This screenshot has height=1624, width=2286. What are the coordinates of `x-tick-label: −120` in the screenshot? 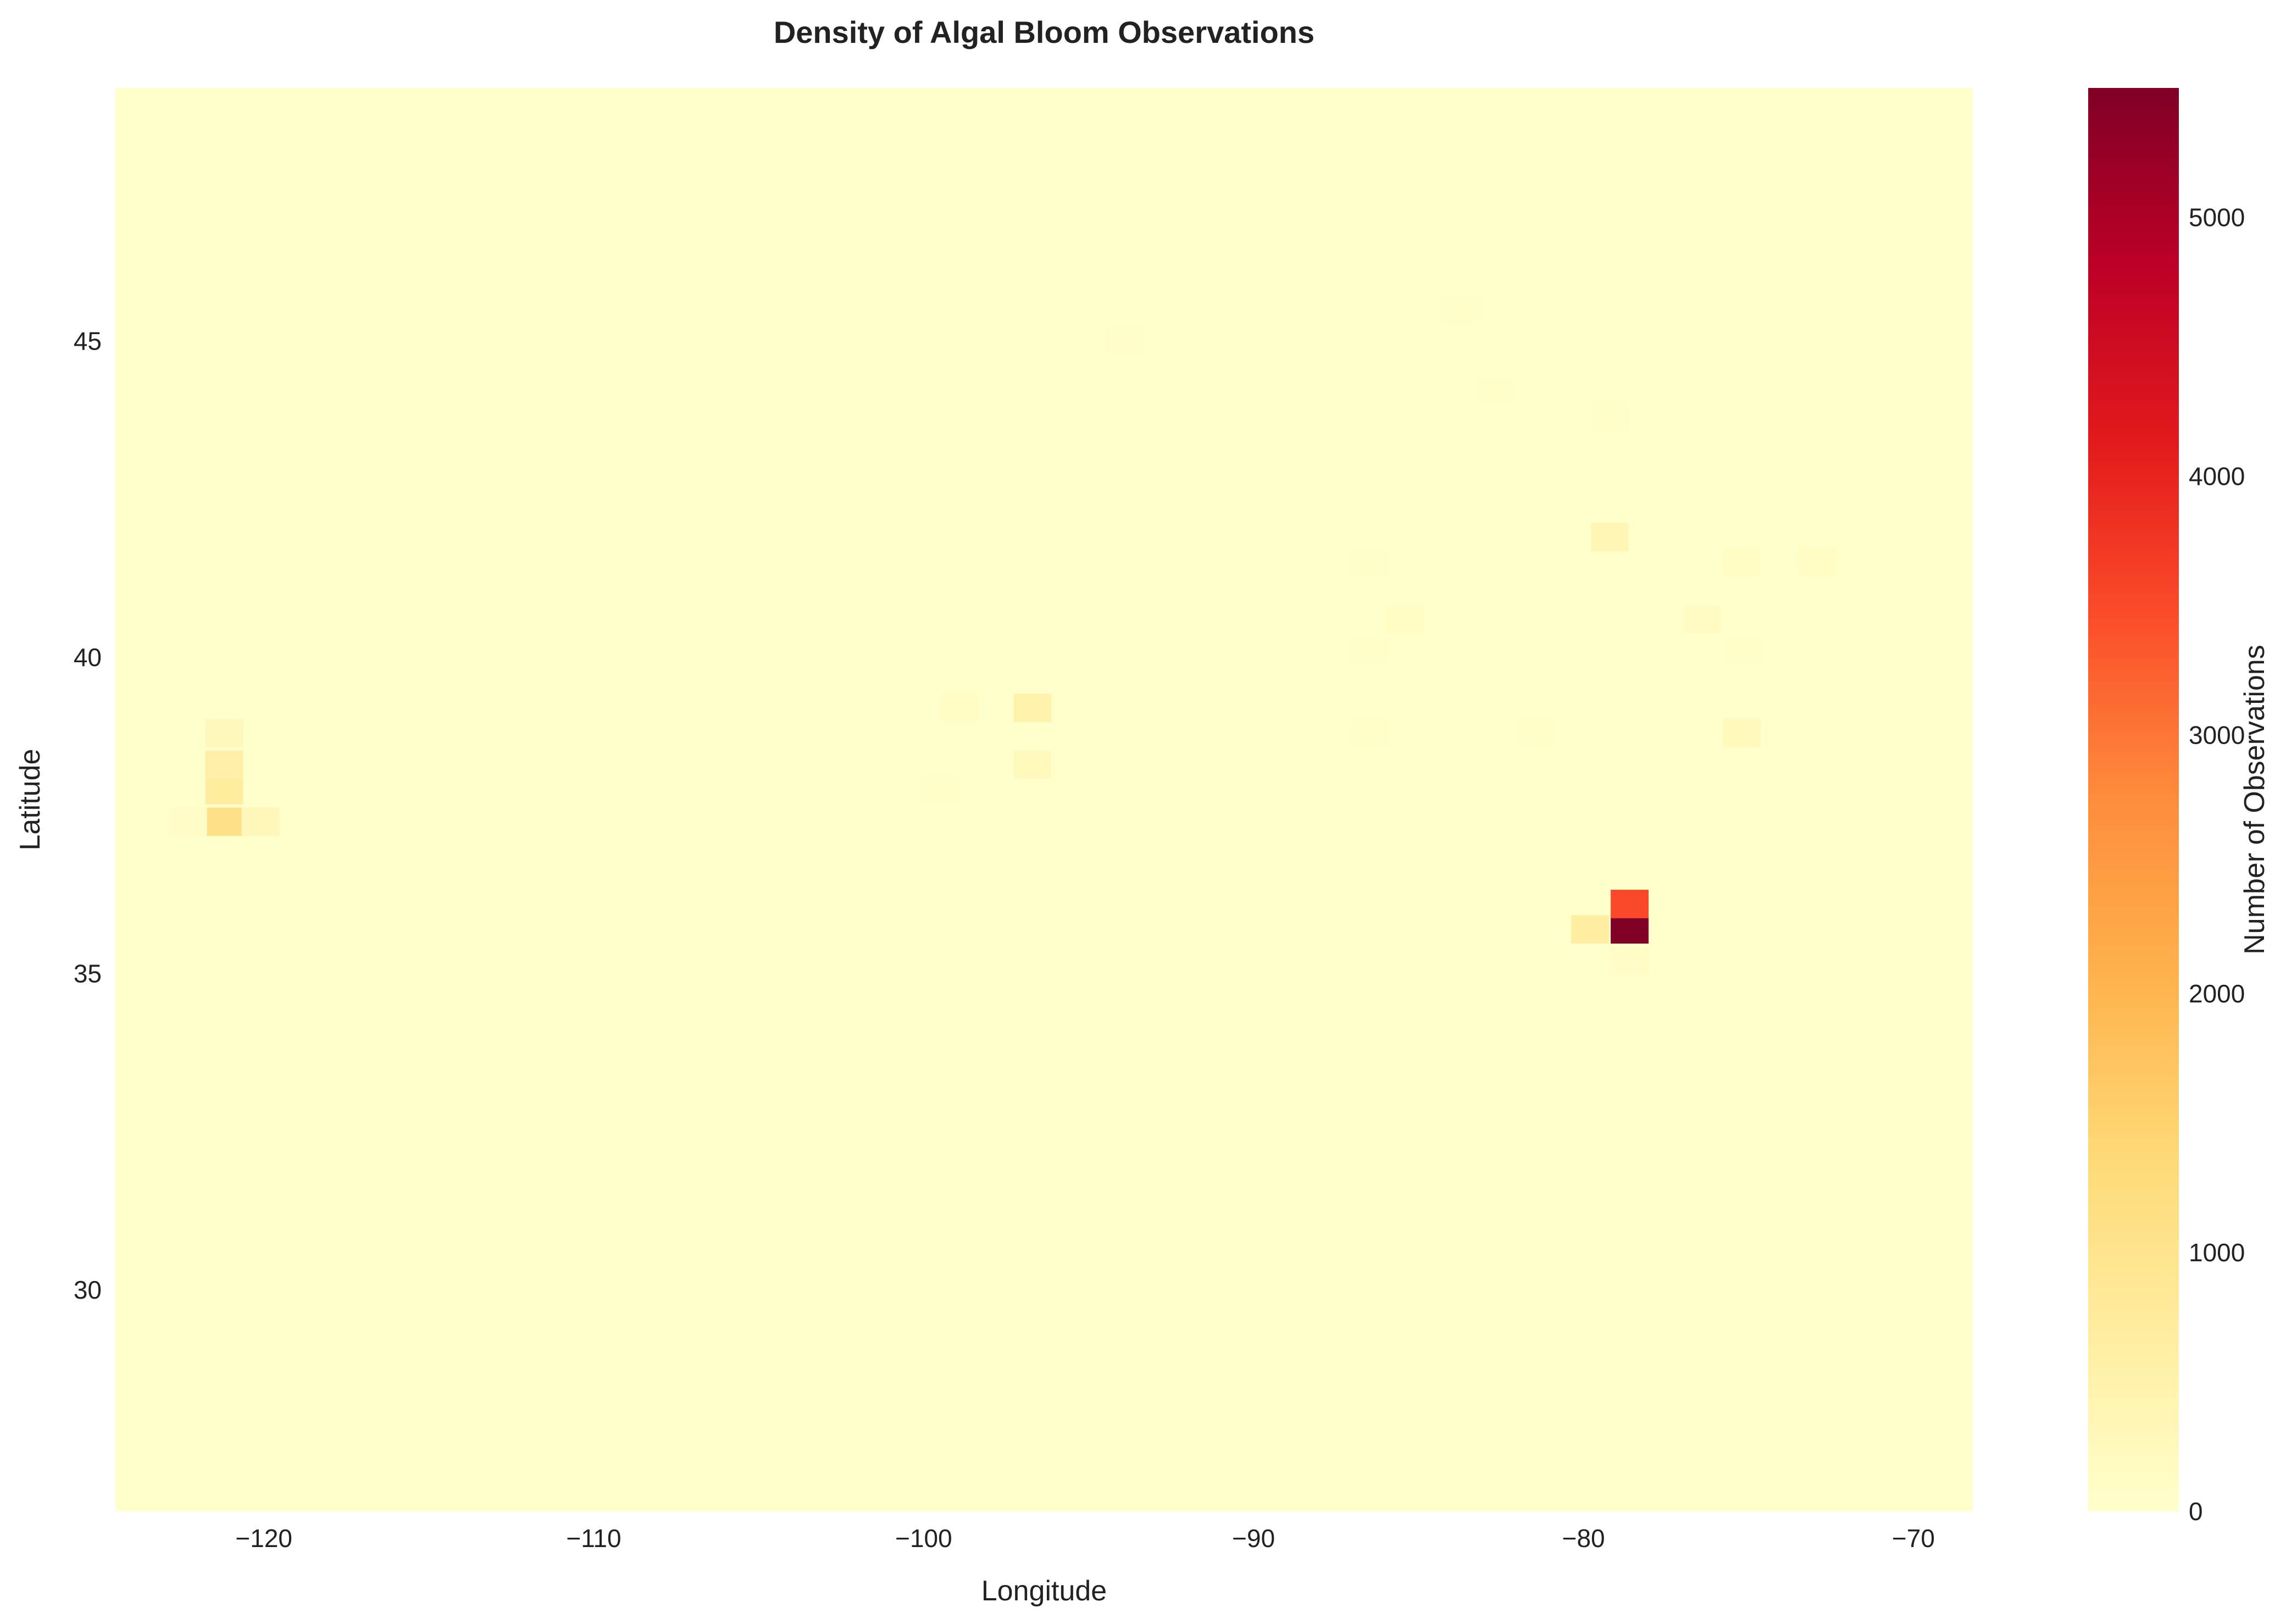 It's located at (263, 1538).